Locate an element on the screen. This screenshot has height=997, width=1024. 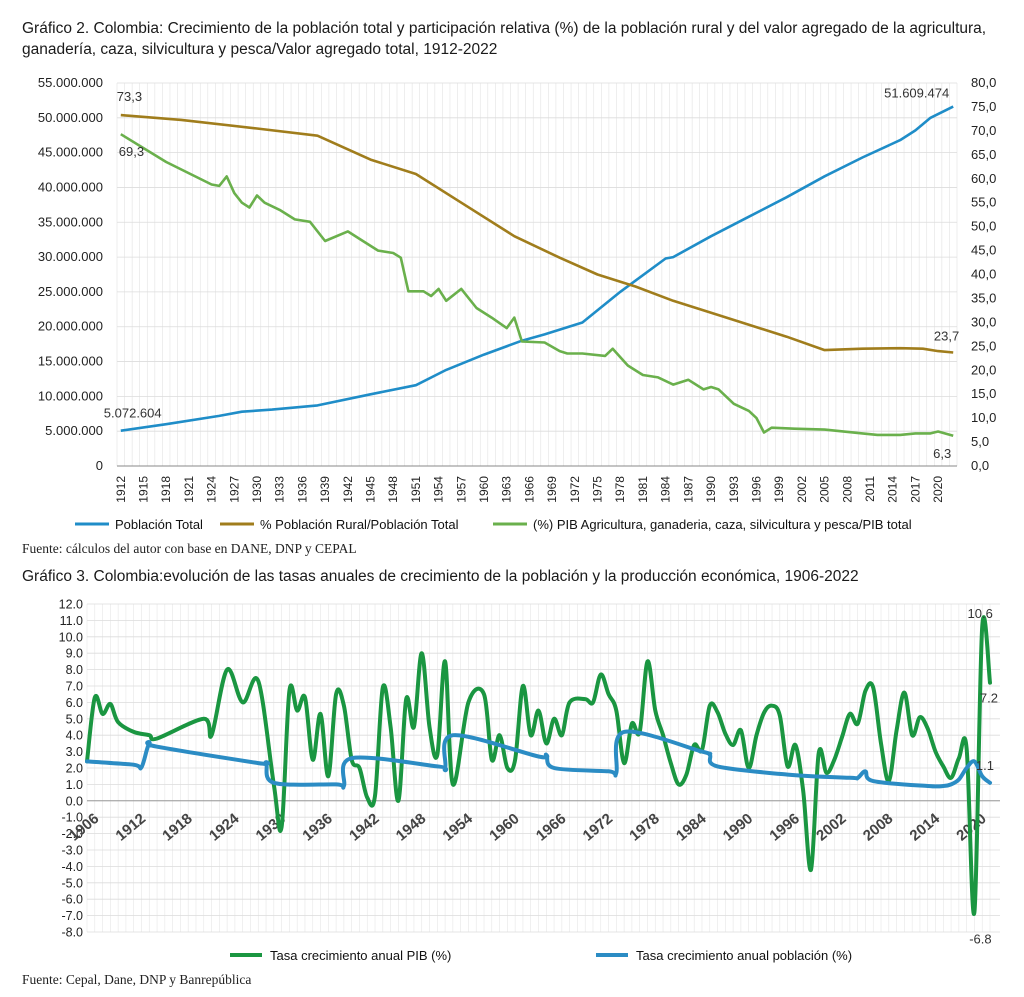
y-tick-label: 5.0 is located at coordinates (74, 719).